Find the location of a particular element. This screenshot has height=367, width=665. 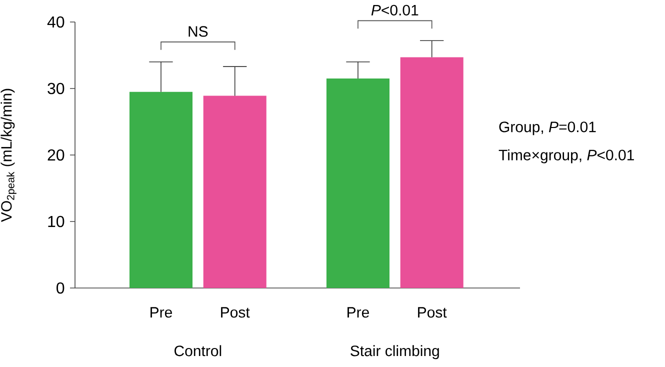

y-tick-label: 40 is located at coordinates (55, 22).